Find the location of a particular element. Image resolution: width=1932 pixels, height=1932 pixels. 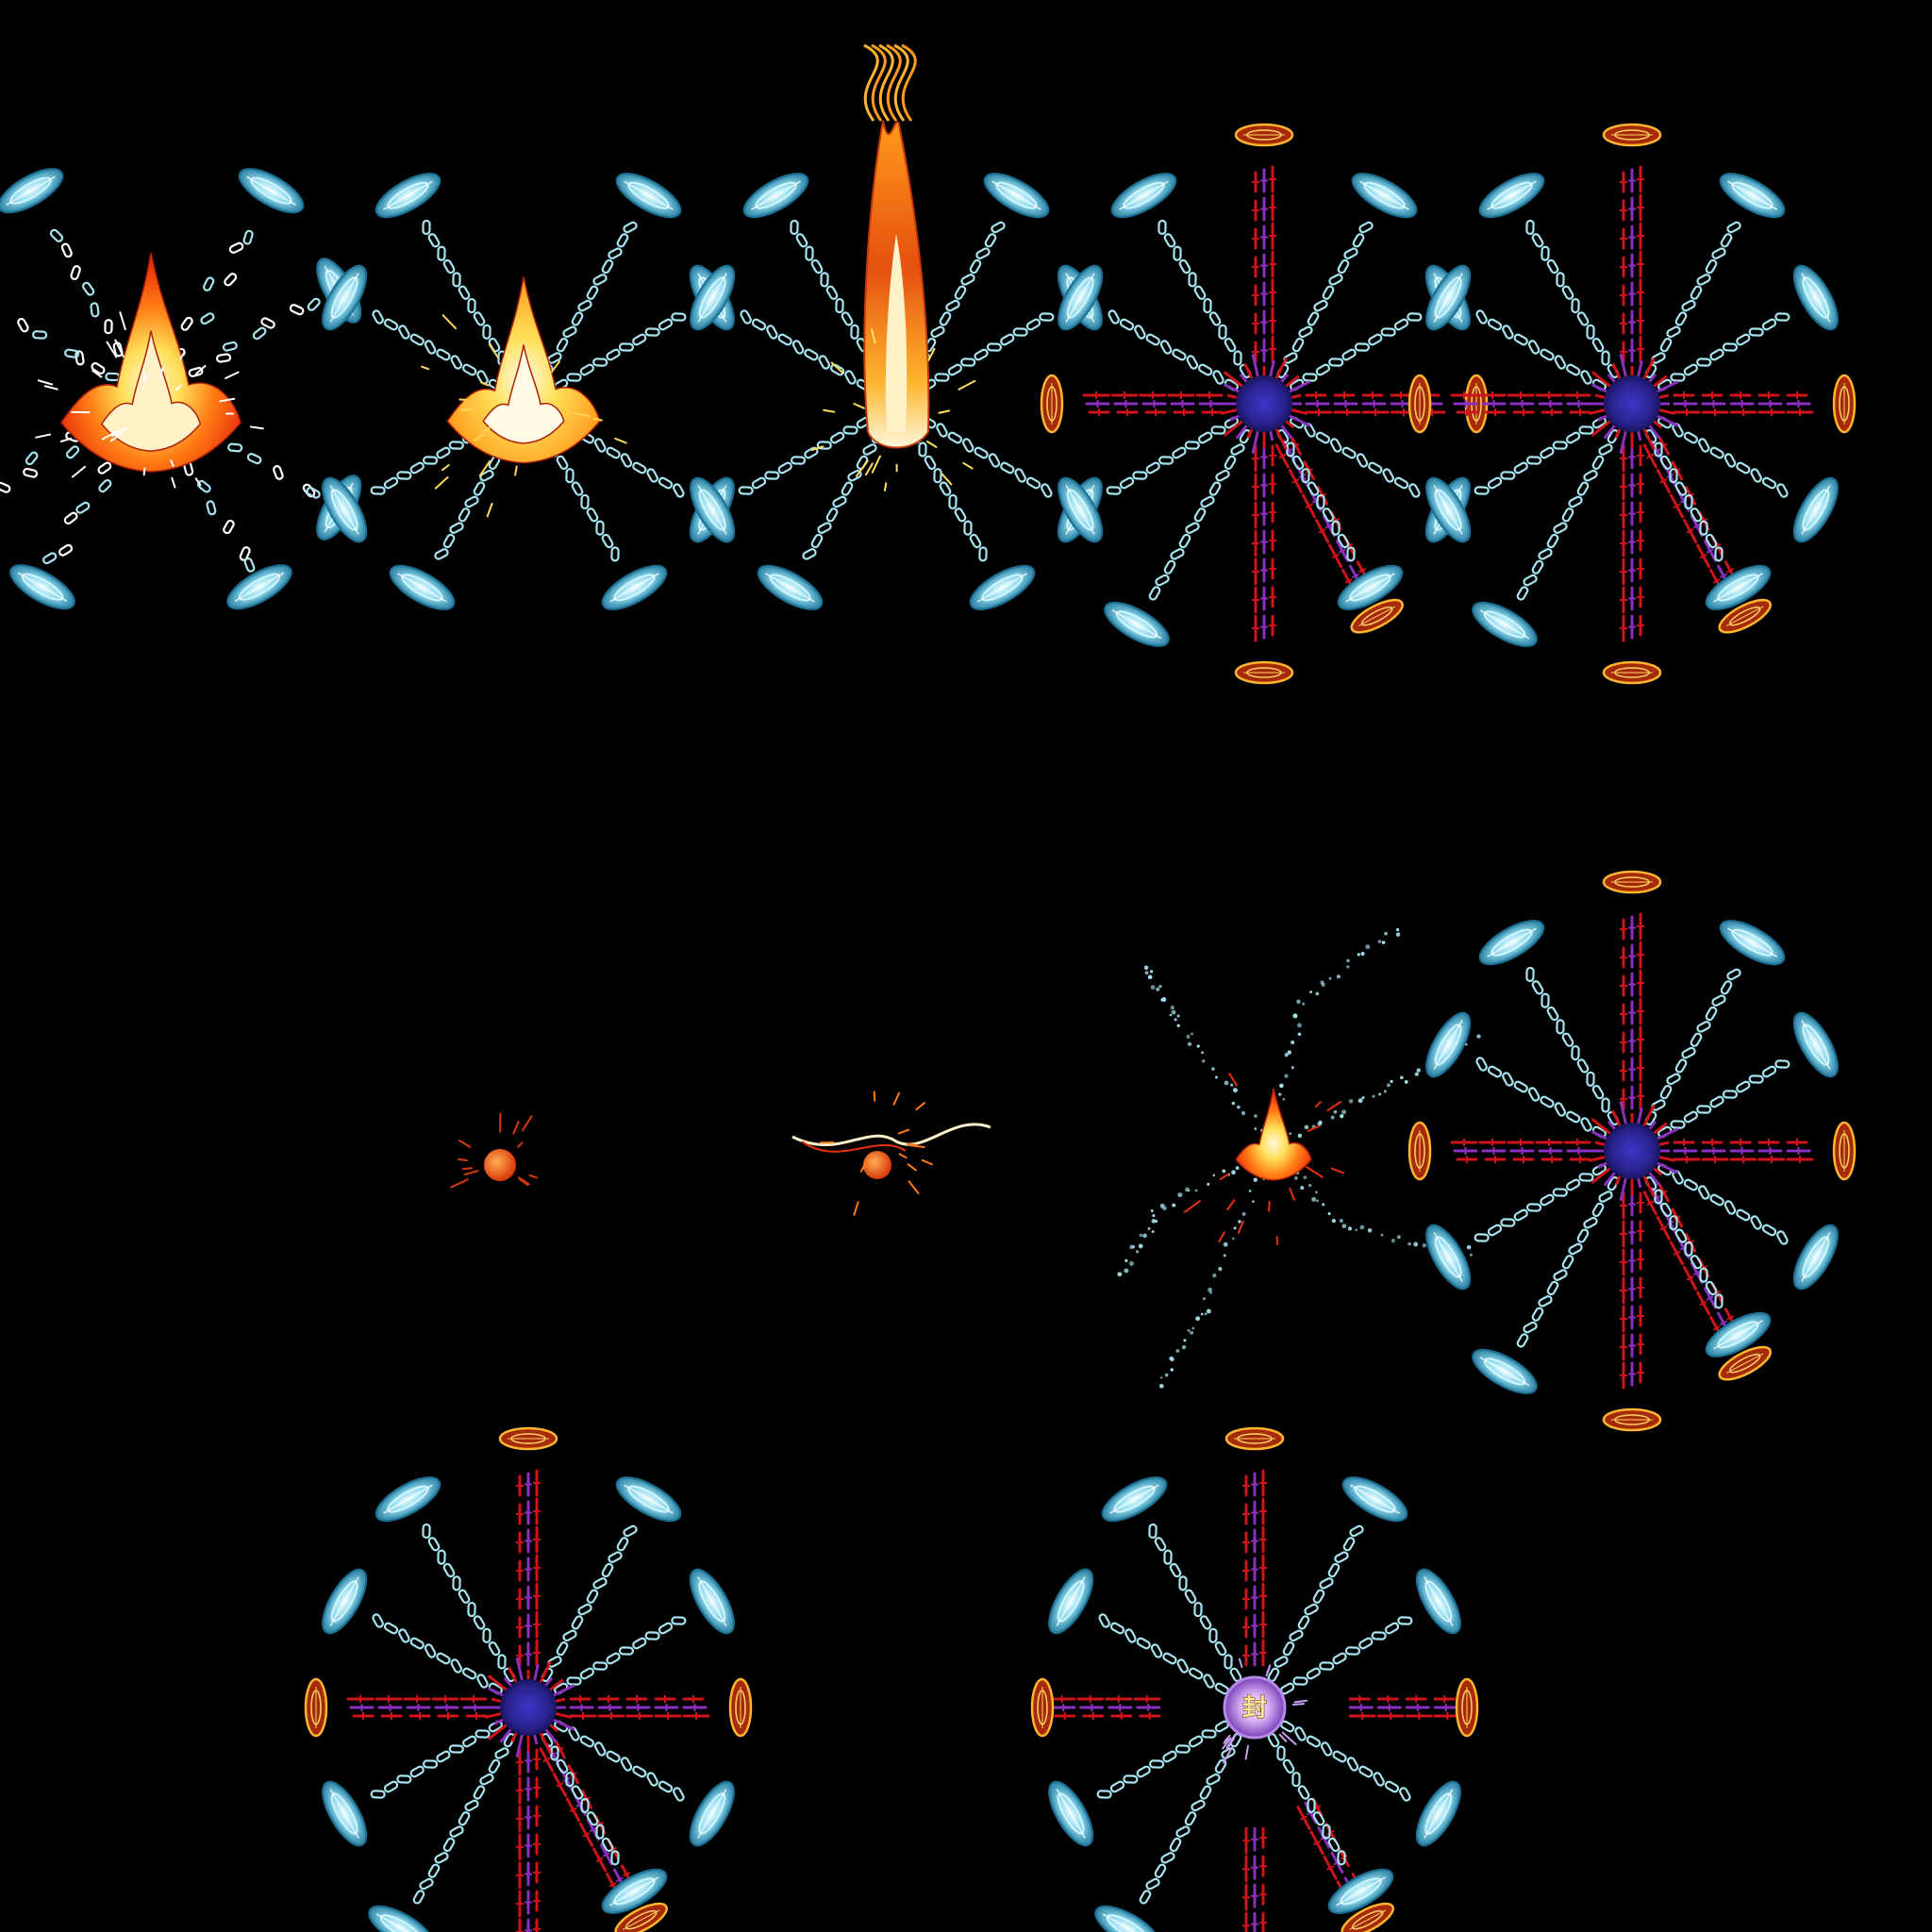

fire-pillar-core is located at coordinates (897, 333).